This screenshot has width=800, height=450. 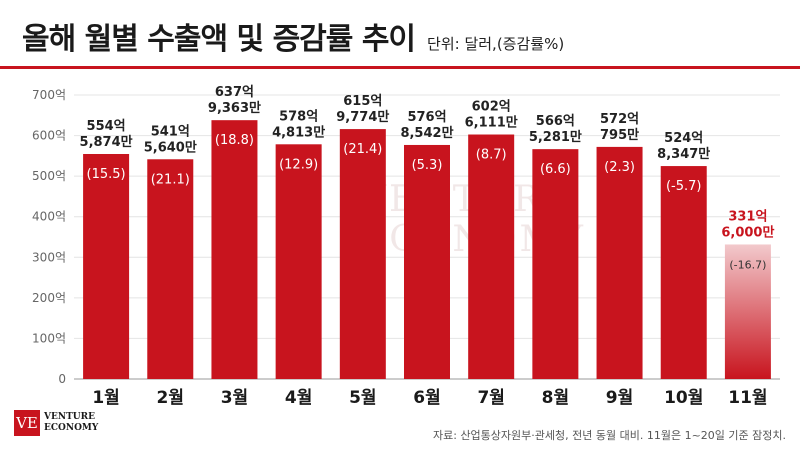 I want to click on amount-label: 4,813만, so click(x=298, y=132).